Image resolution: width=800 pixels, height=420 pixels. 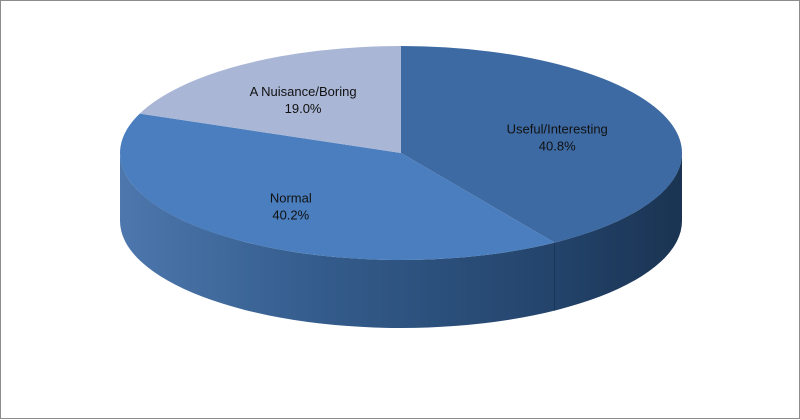 I want to click on slice-value-label: 19.0%, so click(x=303, y=108).